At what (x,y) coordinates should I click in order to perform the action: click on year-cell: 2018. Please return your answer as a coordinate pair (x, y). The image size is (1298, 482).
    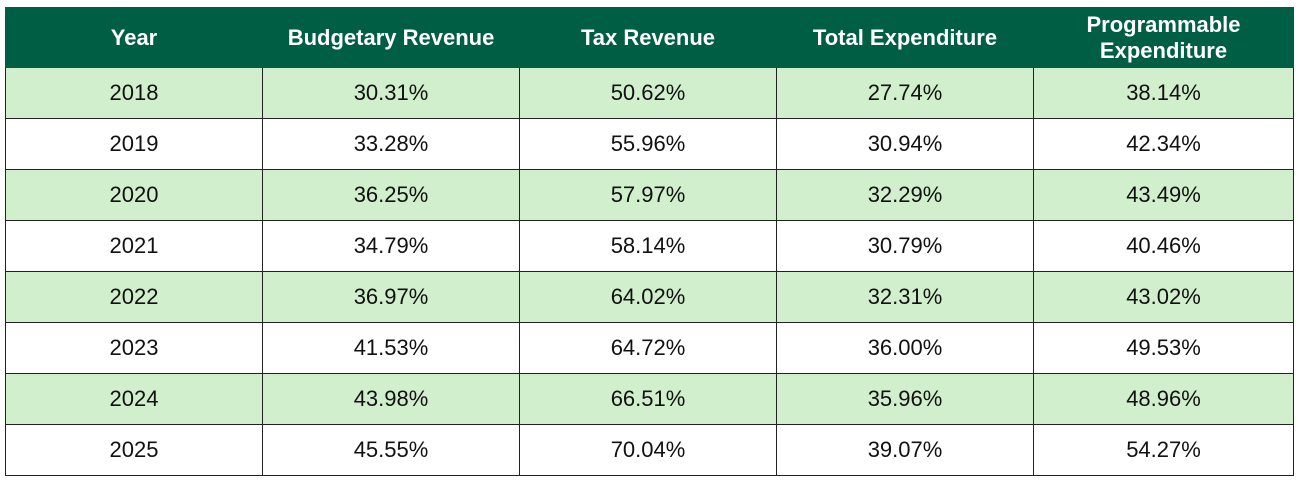
    Looking at the image, I should click on (134, 93).